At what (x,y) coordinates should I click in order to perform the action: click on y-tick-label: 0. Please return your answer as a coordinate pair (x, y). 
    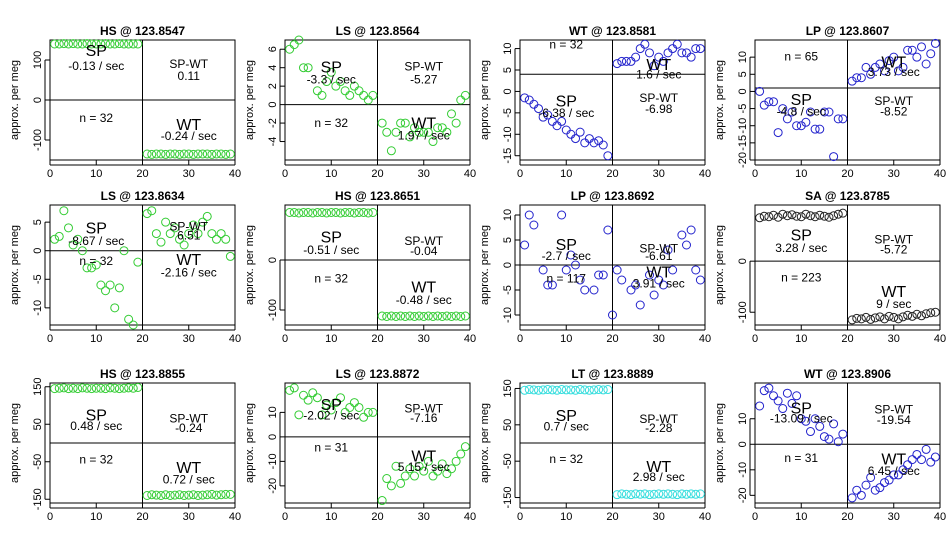
    Looking at the image, I should click on (743, 444).